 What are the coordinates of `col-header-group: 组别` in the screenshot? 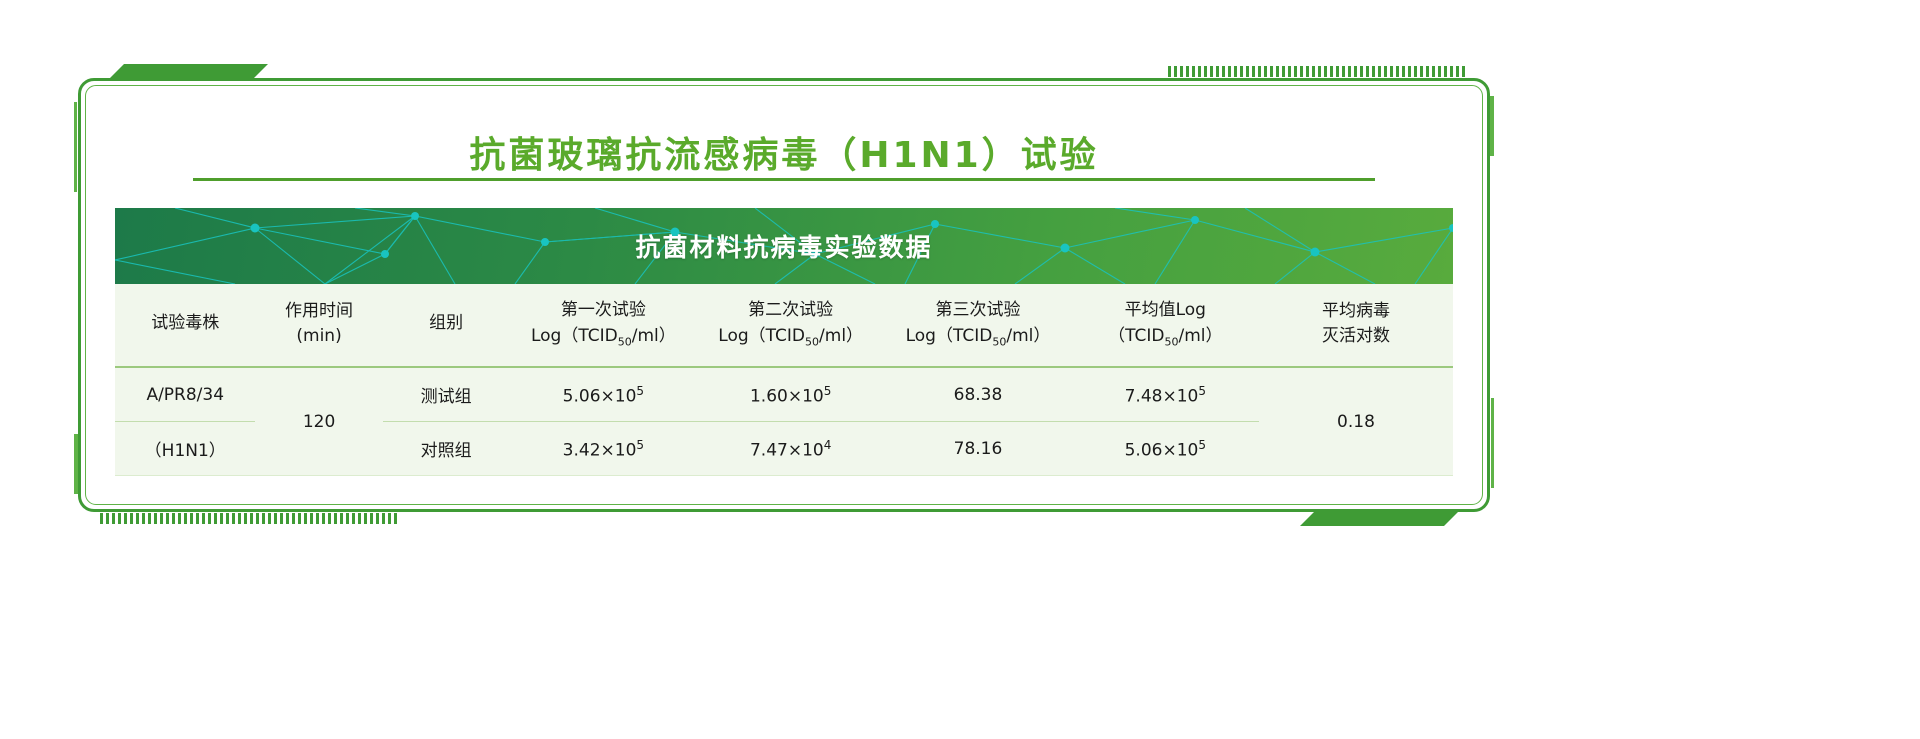 It's located at (446, 326).